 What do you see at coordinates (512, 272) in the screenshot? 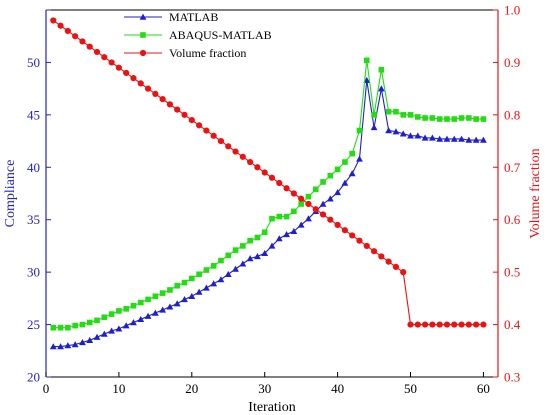
I see `y2-tick-label-2: 0.5` at bounding box center [512, 272].